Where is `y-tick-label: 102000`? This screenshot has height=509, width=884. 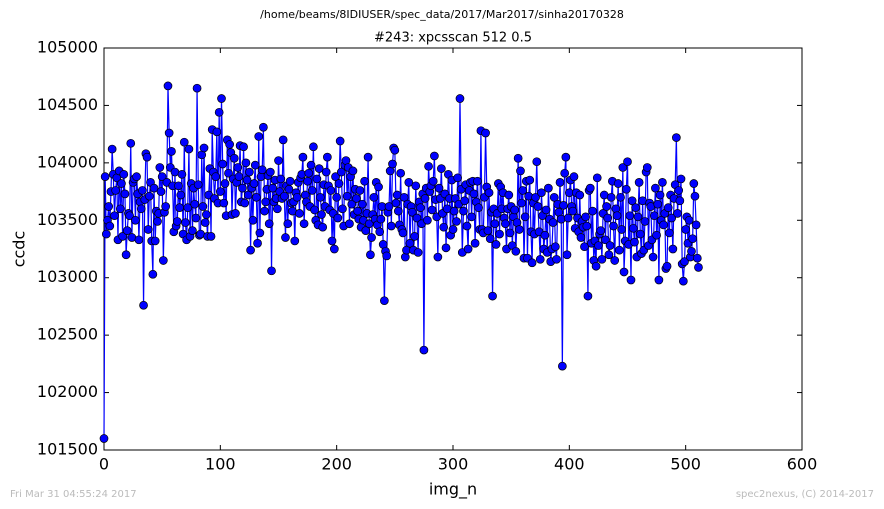 y-tick-label: 102000 is located at coordinates (67, 391).